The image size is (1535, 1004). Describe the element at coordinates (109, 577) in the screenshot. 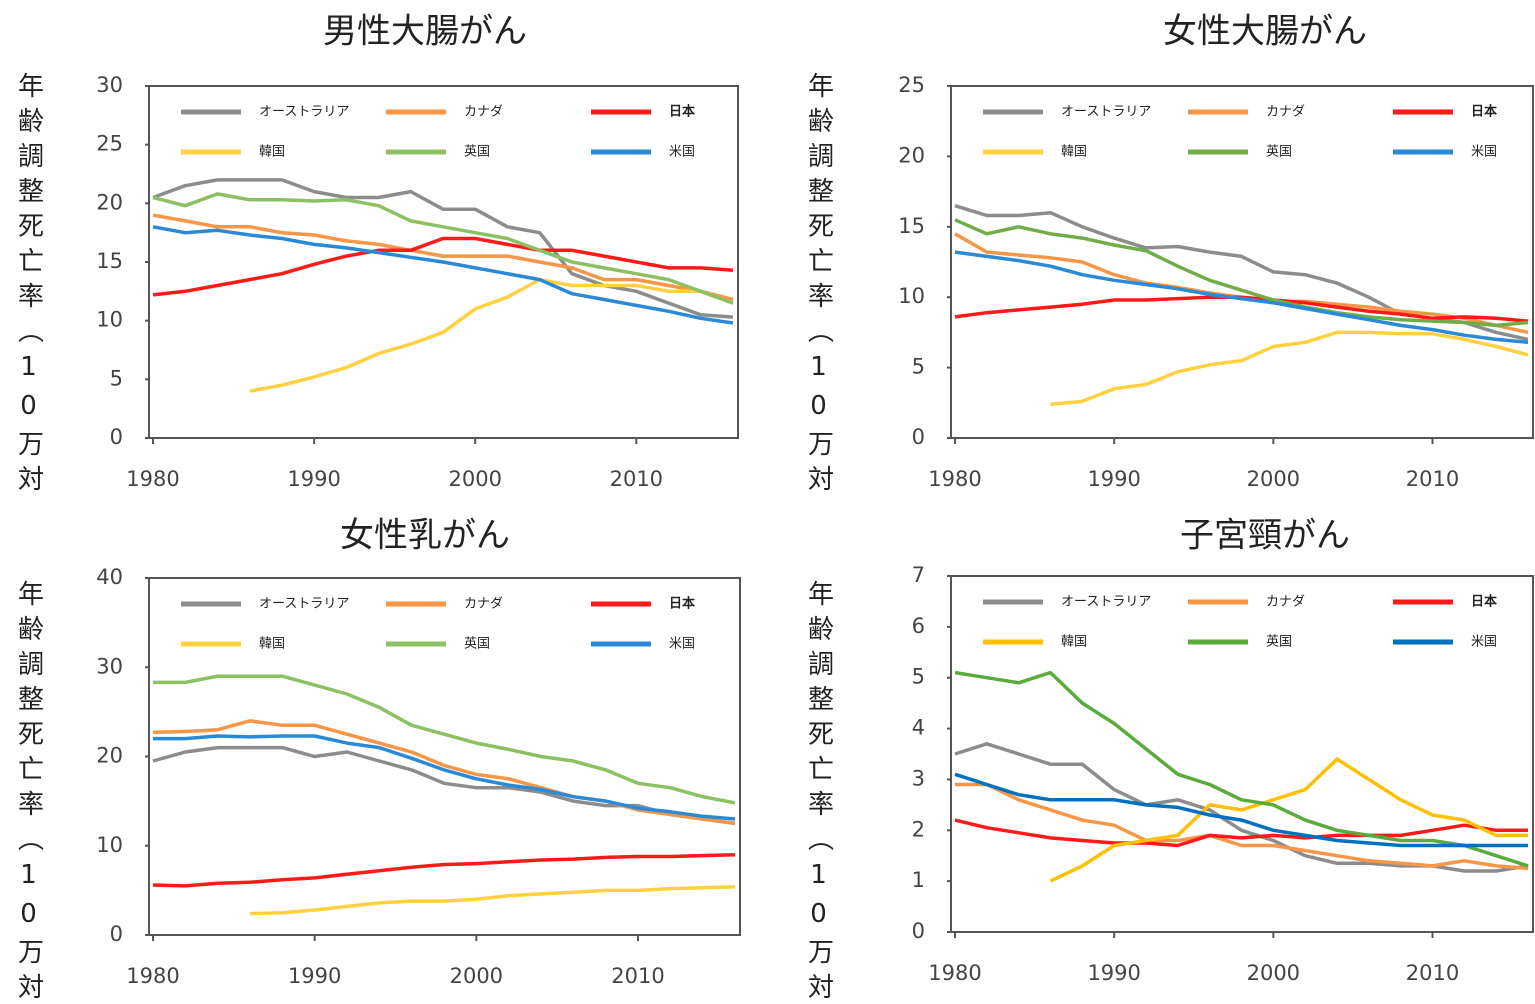

I see `y-tick-label: 40` at that location.